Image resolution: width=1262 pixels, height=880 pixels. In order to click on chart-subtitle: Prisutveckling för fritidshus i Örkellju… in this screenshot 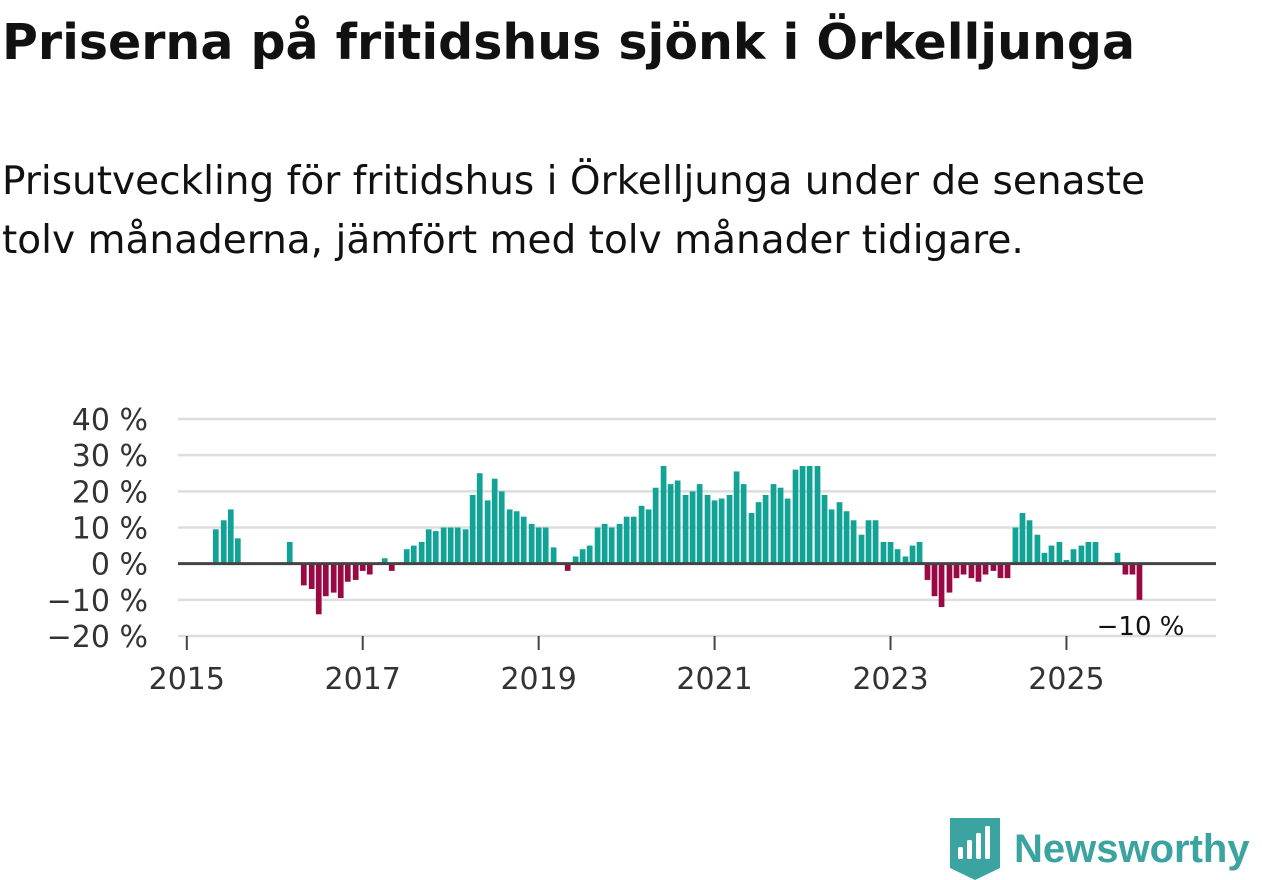, I will do `click(574, 211)`.